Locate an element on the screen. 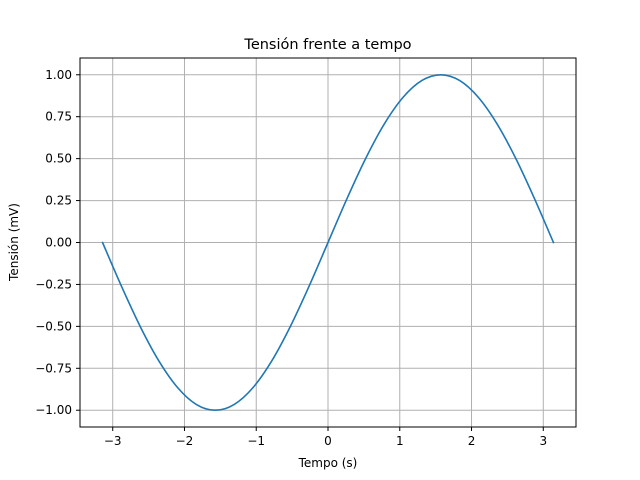  y-tick-label: 0.50 is located at coordinates (58, 159).